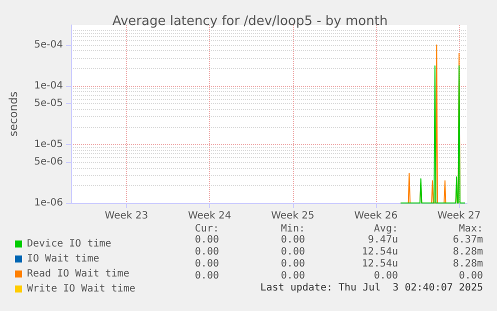 The height and width of the screenshot is (311, 497). What do you see at coordinates (386, 229) in the screenshot?
I see `text: Avg:` at bounding box center [386, 229].